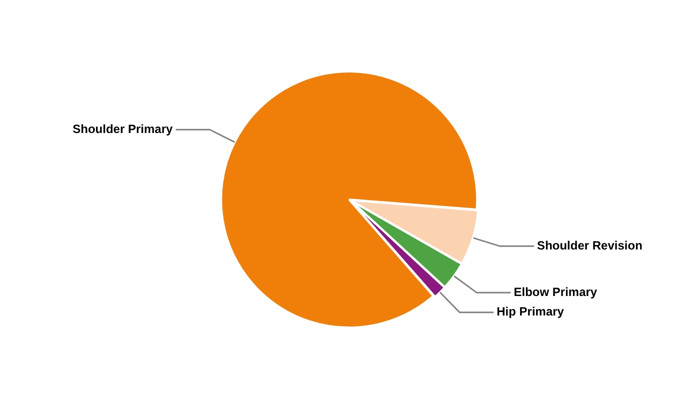 This screenshot has width=700, height=400. Describe the element at coordinates (556, 291) in the screenshot. I see `slice-label: Elbow Primary` at that location.